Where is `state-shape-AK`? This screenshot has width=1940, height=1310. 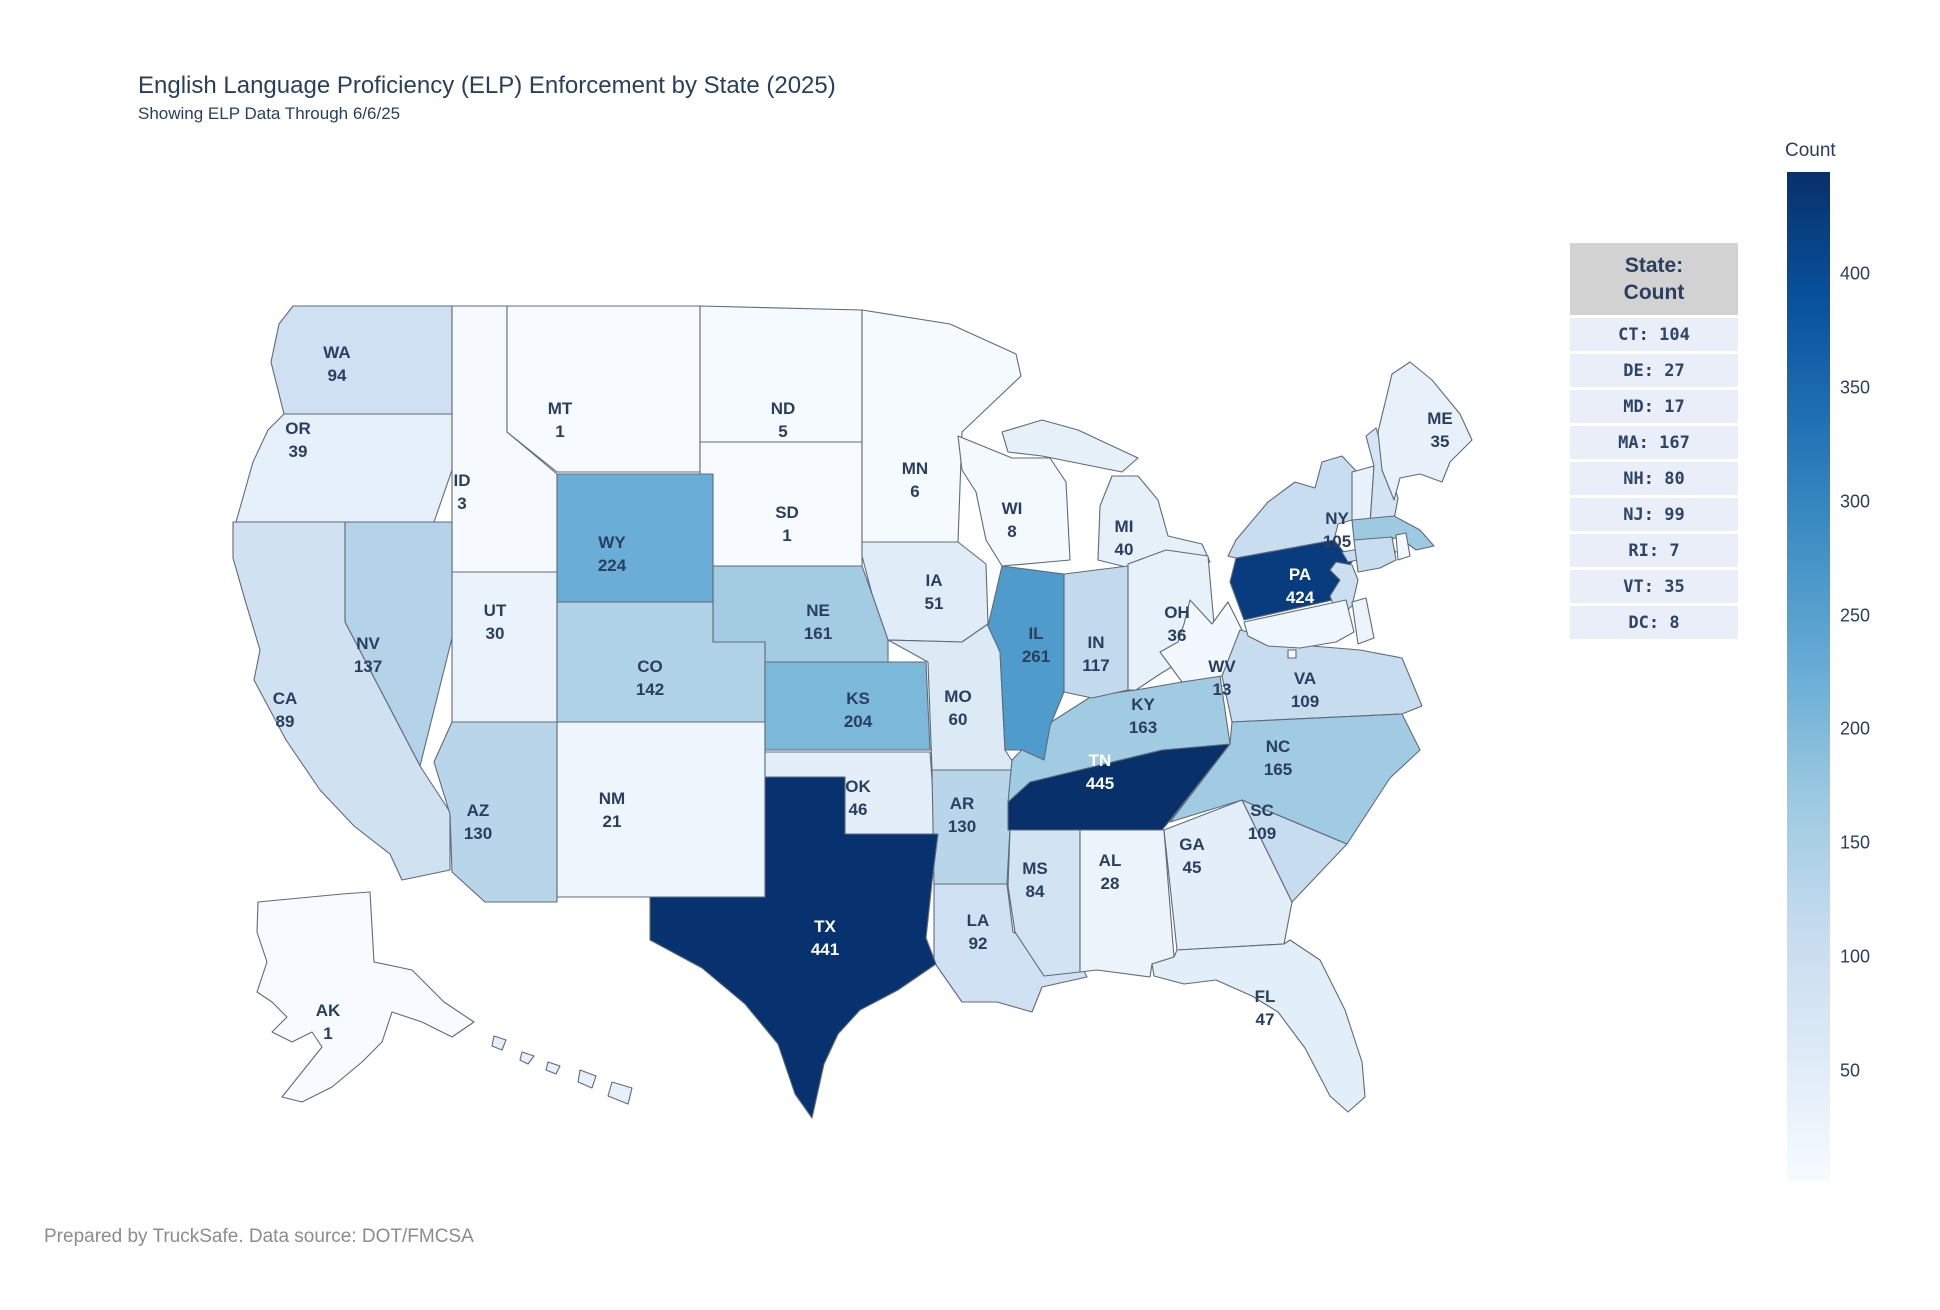 state-shape-AK is located at coordinates (365, 997).